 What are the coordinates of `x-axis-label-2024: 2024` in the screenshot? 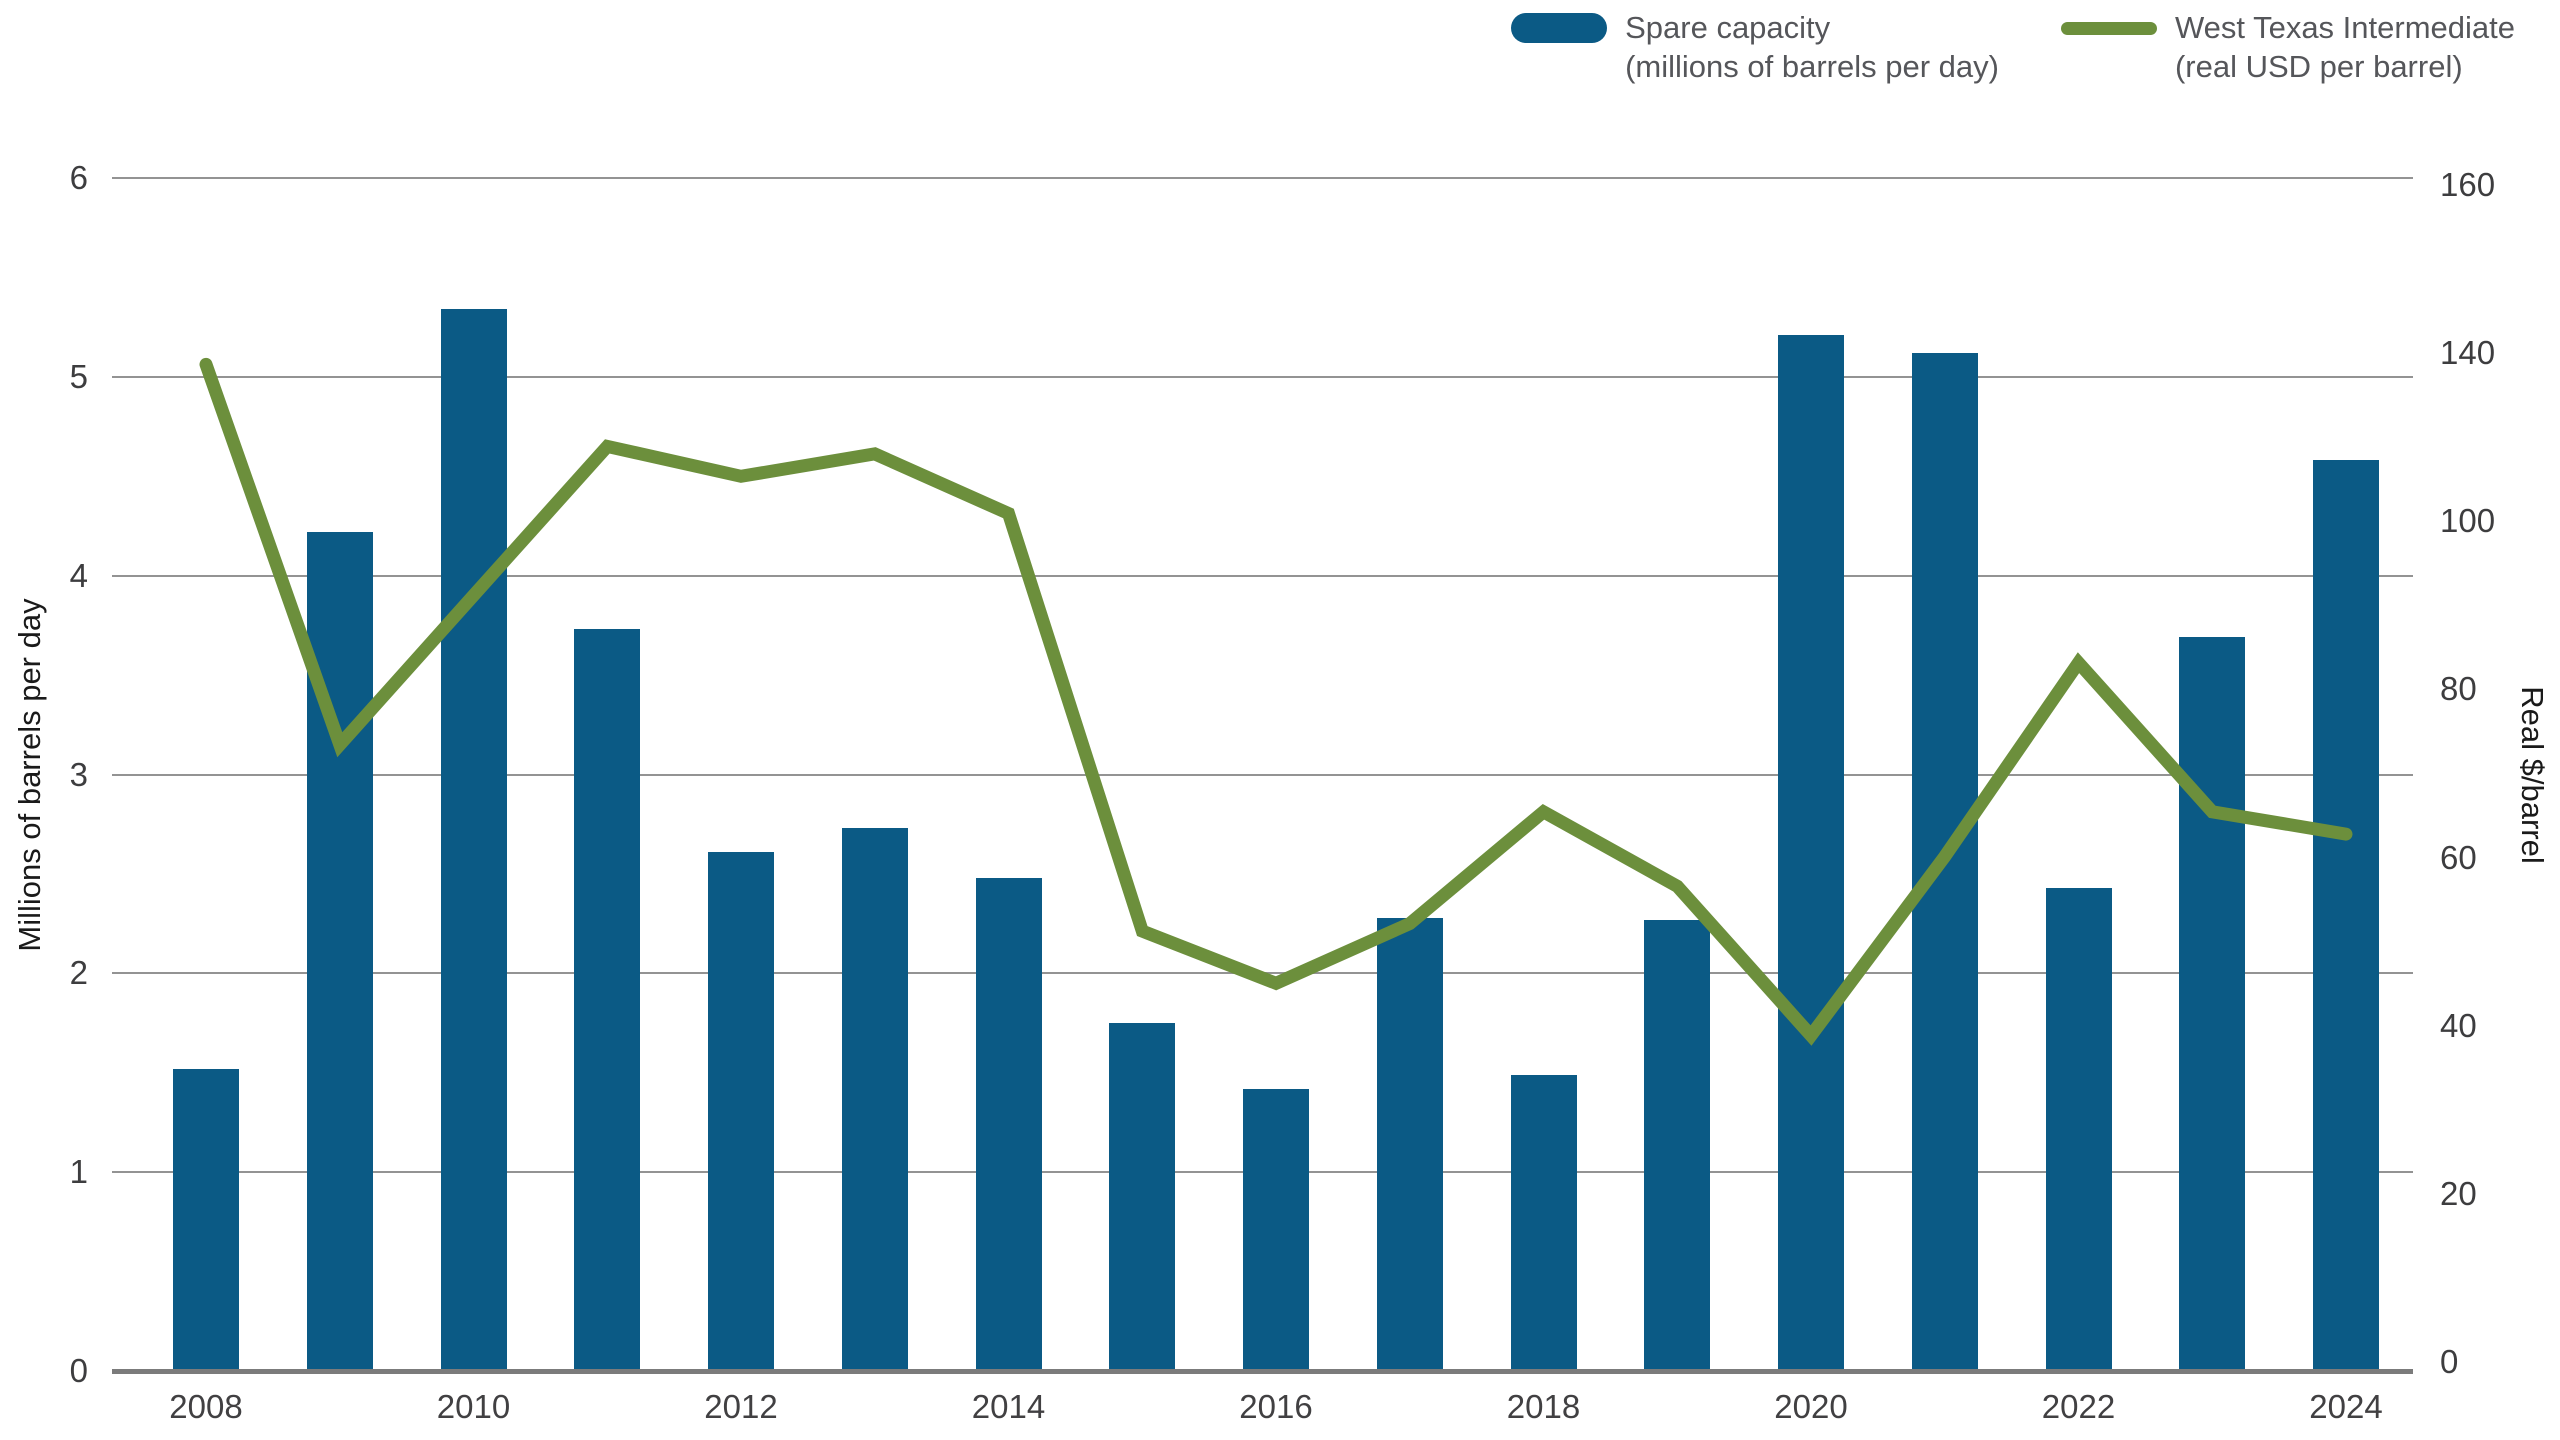 It's located at (2346, 1406).